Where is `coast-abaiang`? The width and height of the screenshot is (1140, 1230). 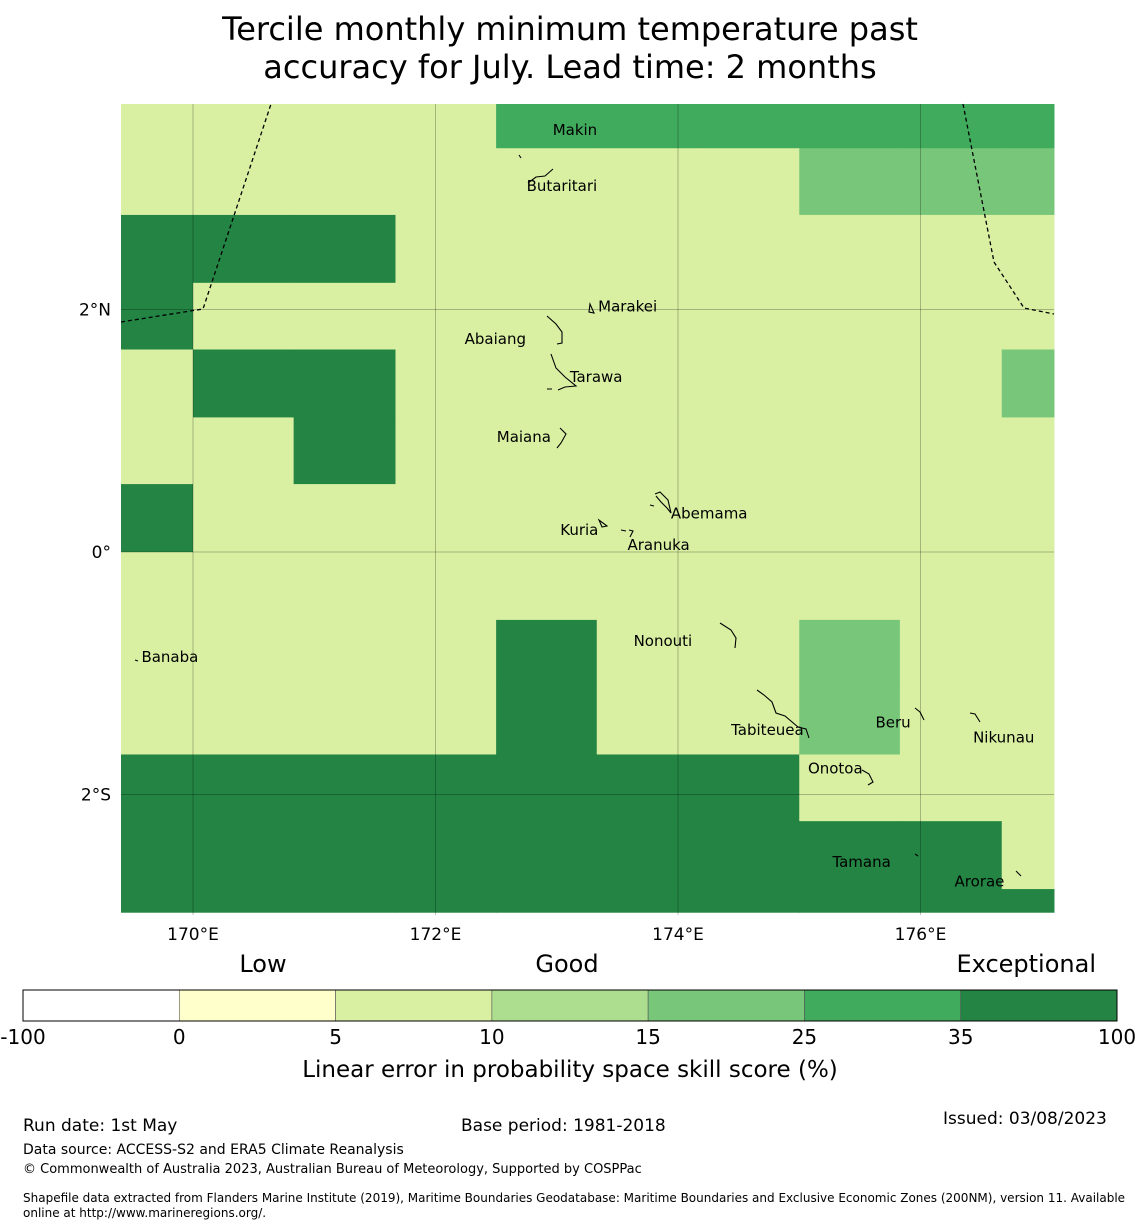
coast-abaiang is located at coordinates (554, 330).